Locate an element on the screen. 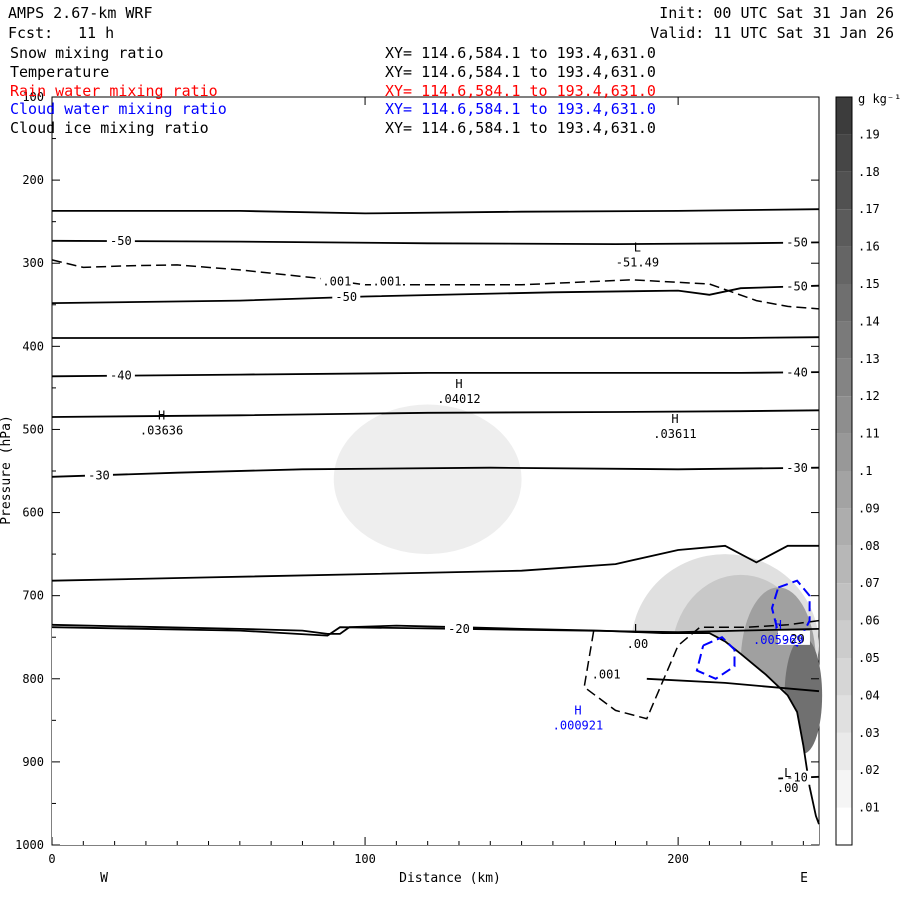 This screenshot has height=904, width=900. colorbar-tick-label: .14 is located at coordinates (869, 321).